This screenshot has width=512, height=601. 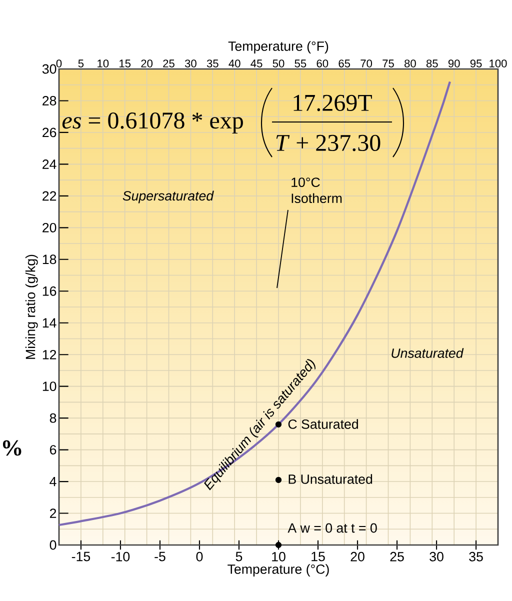 What do you see at coordinates (322, 64) in the screenshot?
I see `x2-tick-label: 60` at bounding box center [322, 64].